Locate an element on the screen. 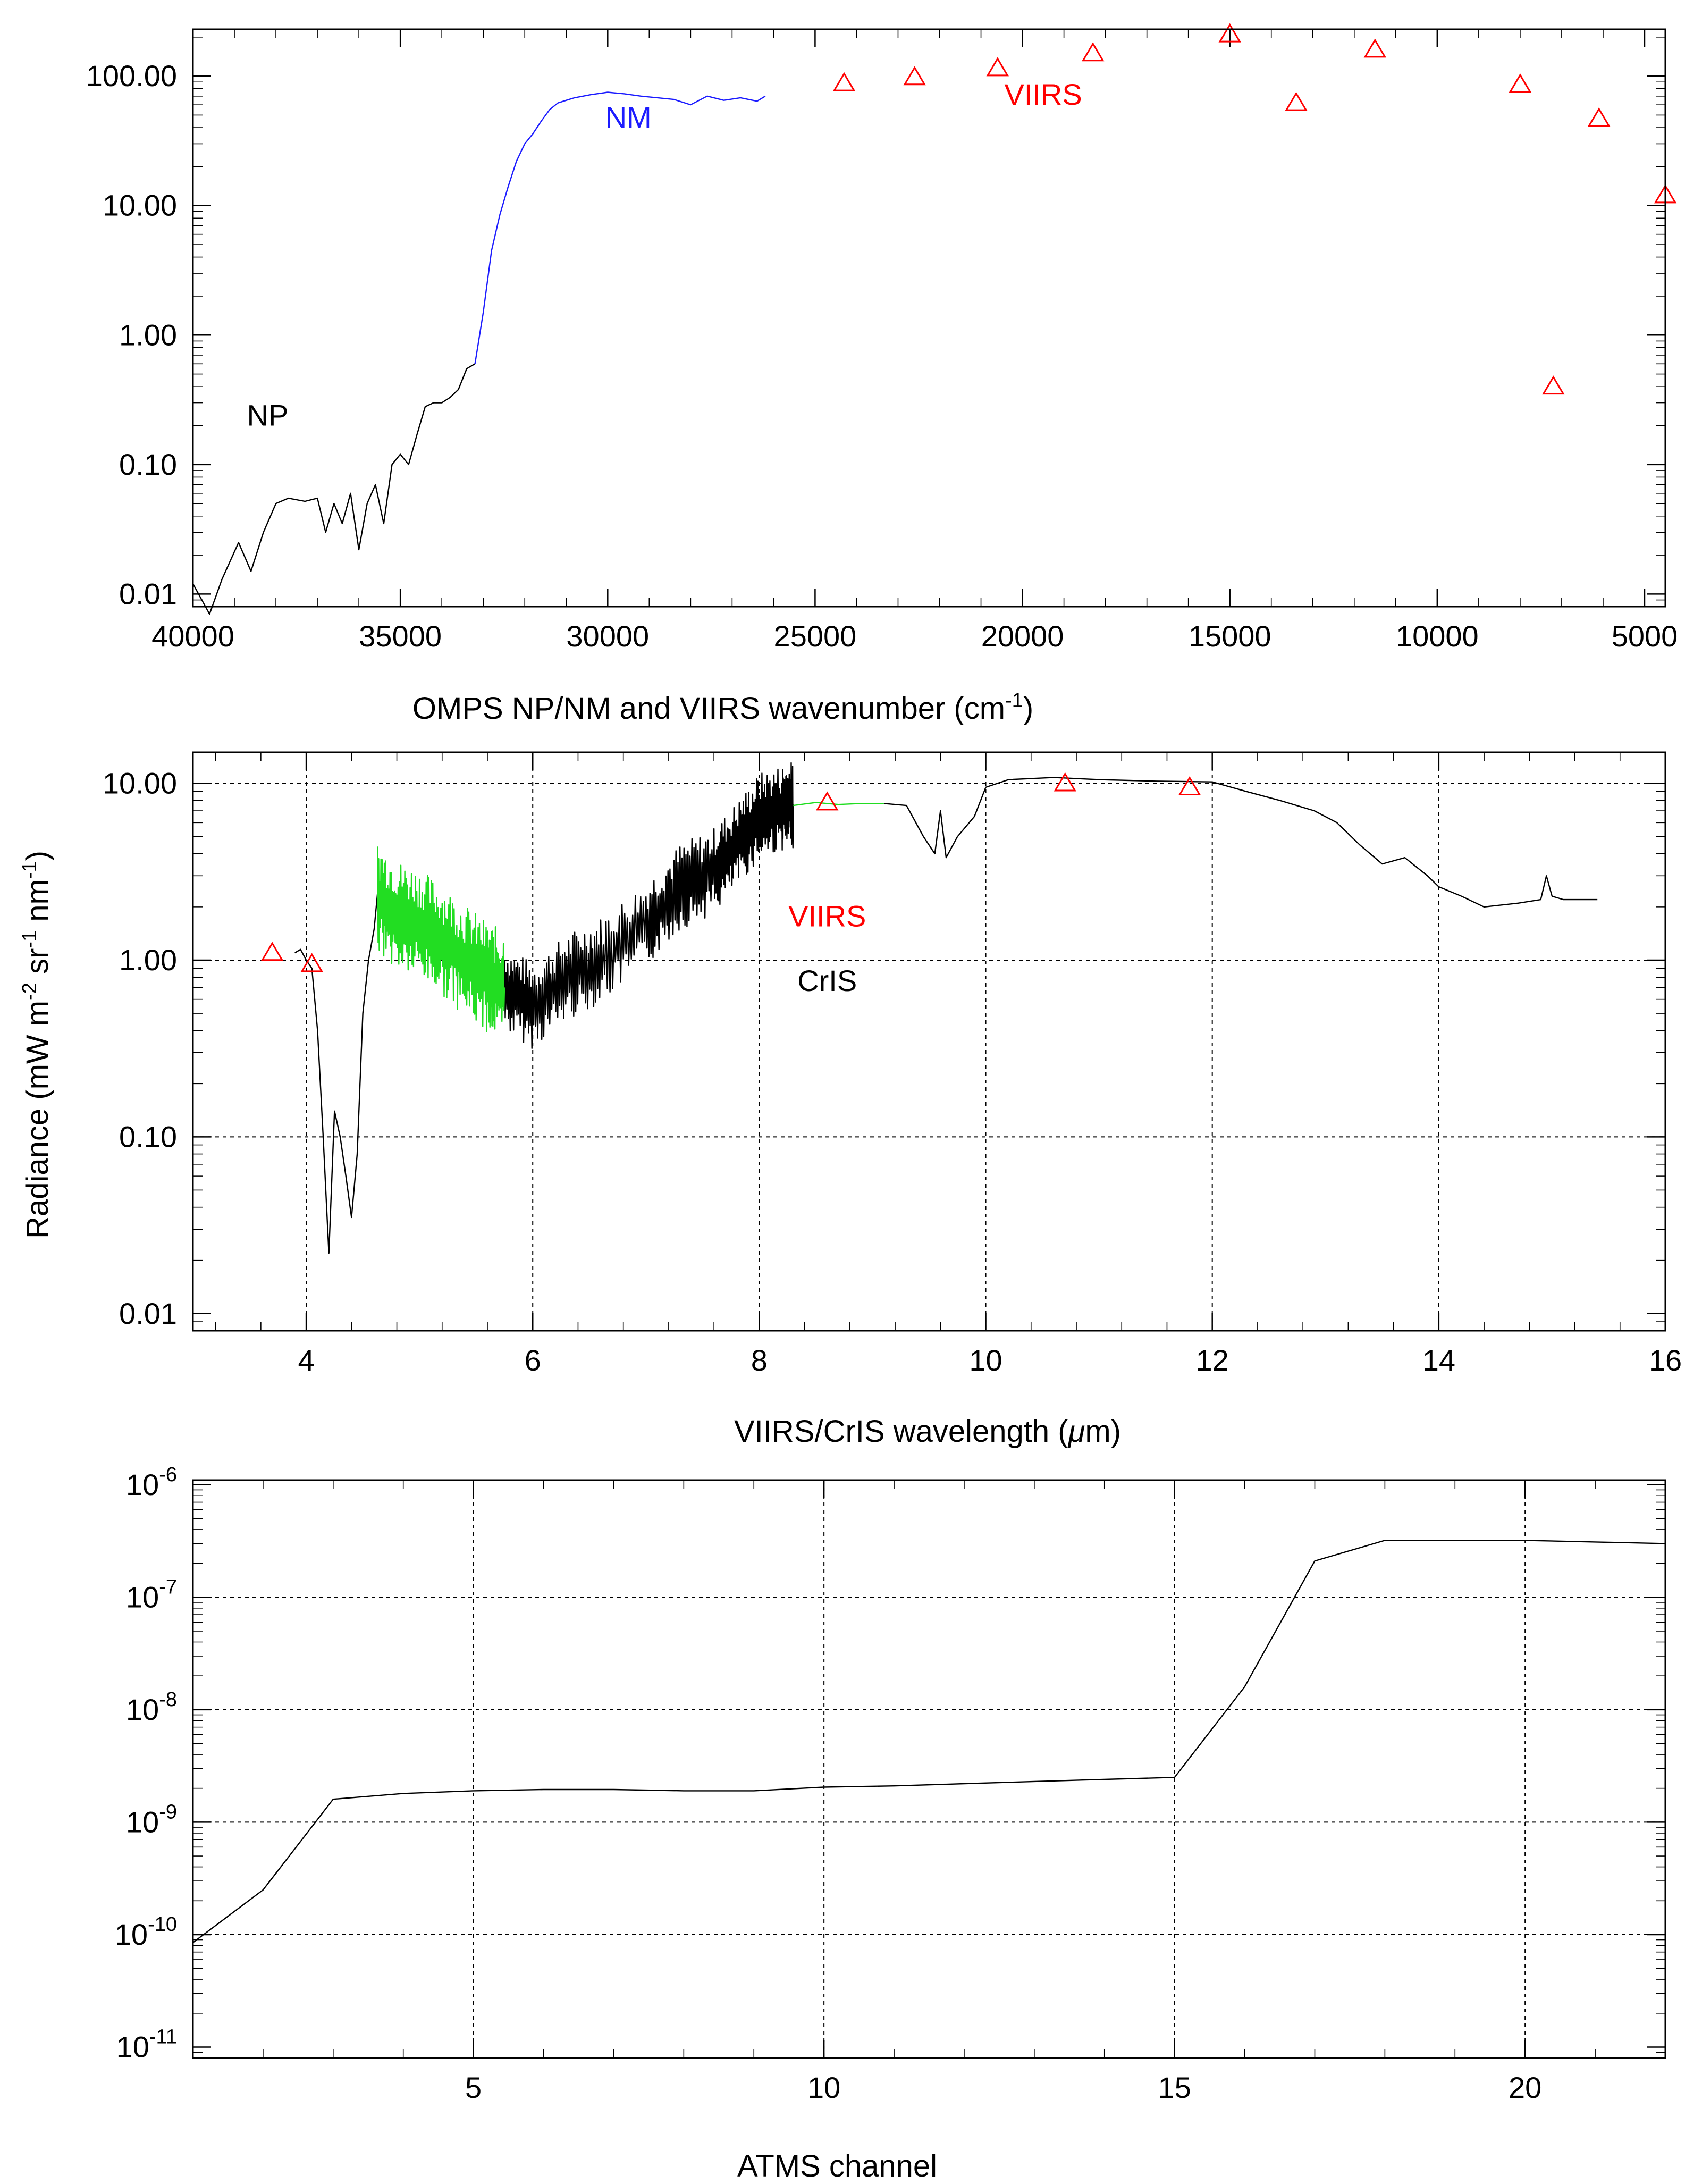 The height and width of the screenshot is (2184, 1702). x-tick-label: 35000 is located at coordinates (400, 636).